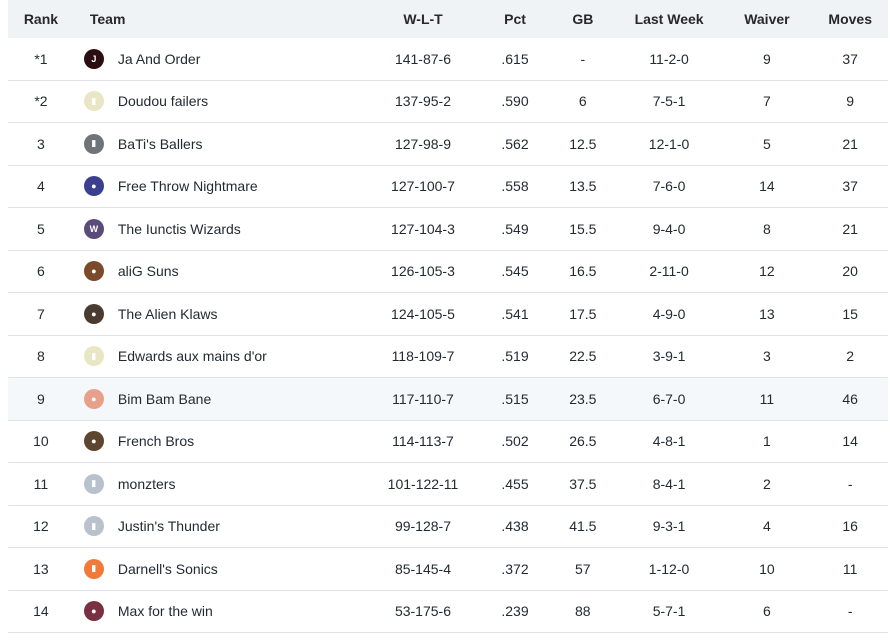  Describe the element at coordinates (423, 398) in the screenshot. I see `wlt-cell: 117-110-7` at that location.